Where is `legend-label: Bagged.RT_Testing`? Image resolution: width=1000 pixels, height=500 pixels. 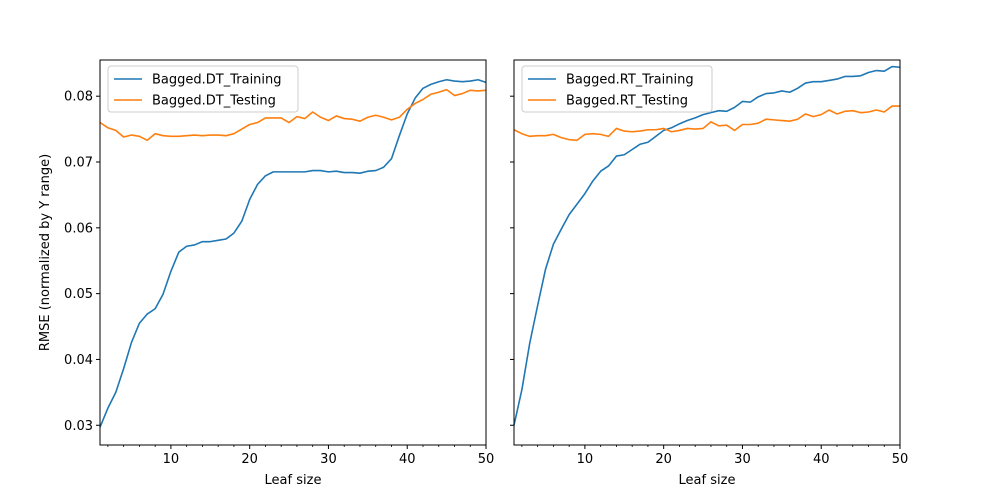 legend-label: Bagged.RT_Testing is located at coordinates (627, 101).